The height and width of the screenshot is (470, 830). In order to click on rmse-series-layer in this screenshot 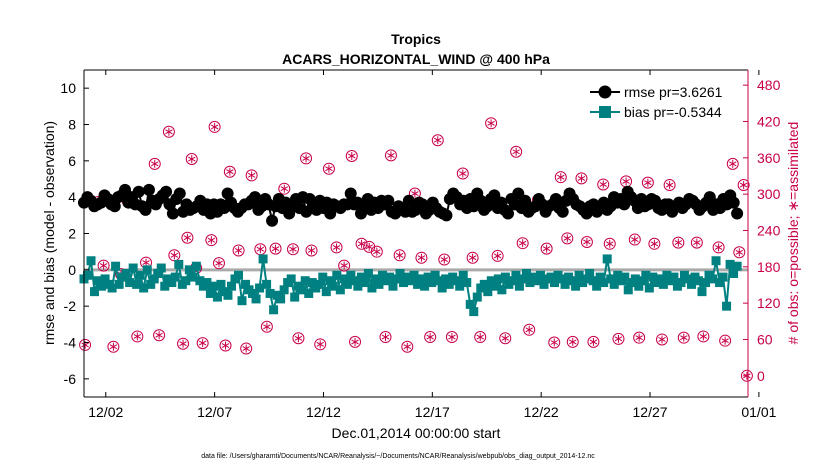, I will do `click(411, 205)`.